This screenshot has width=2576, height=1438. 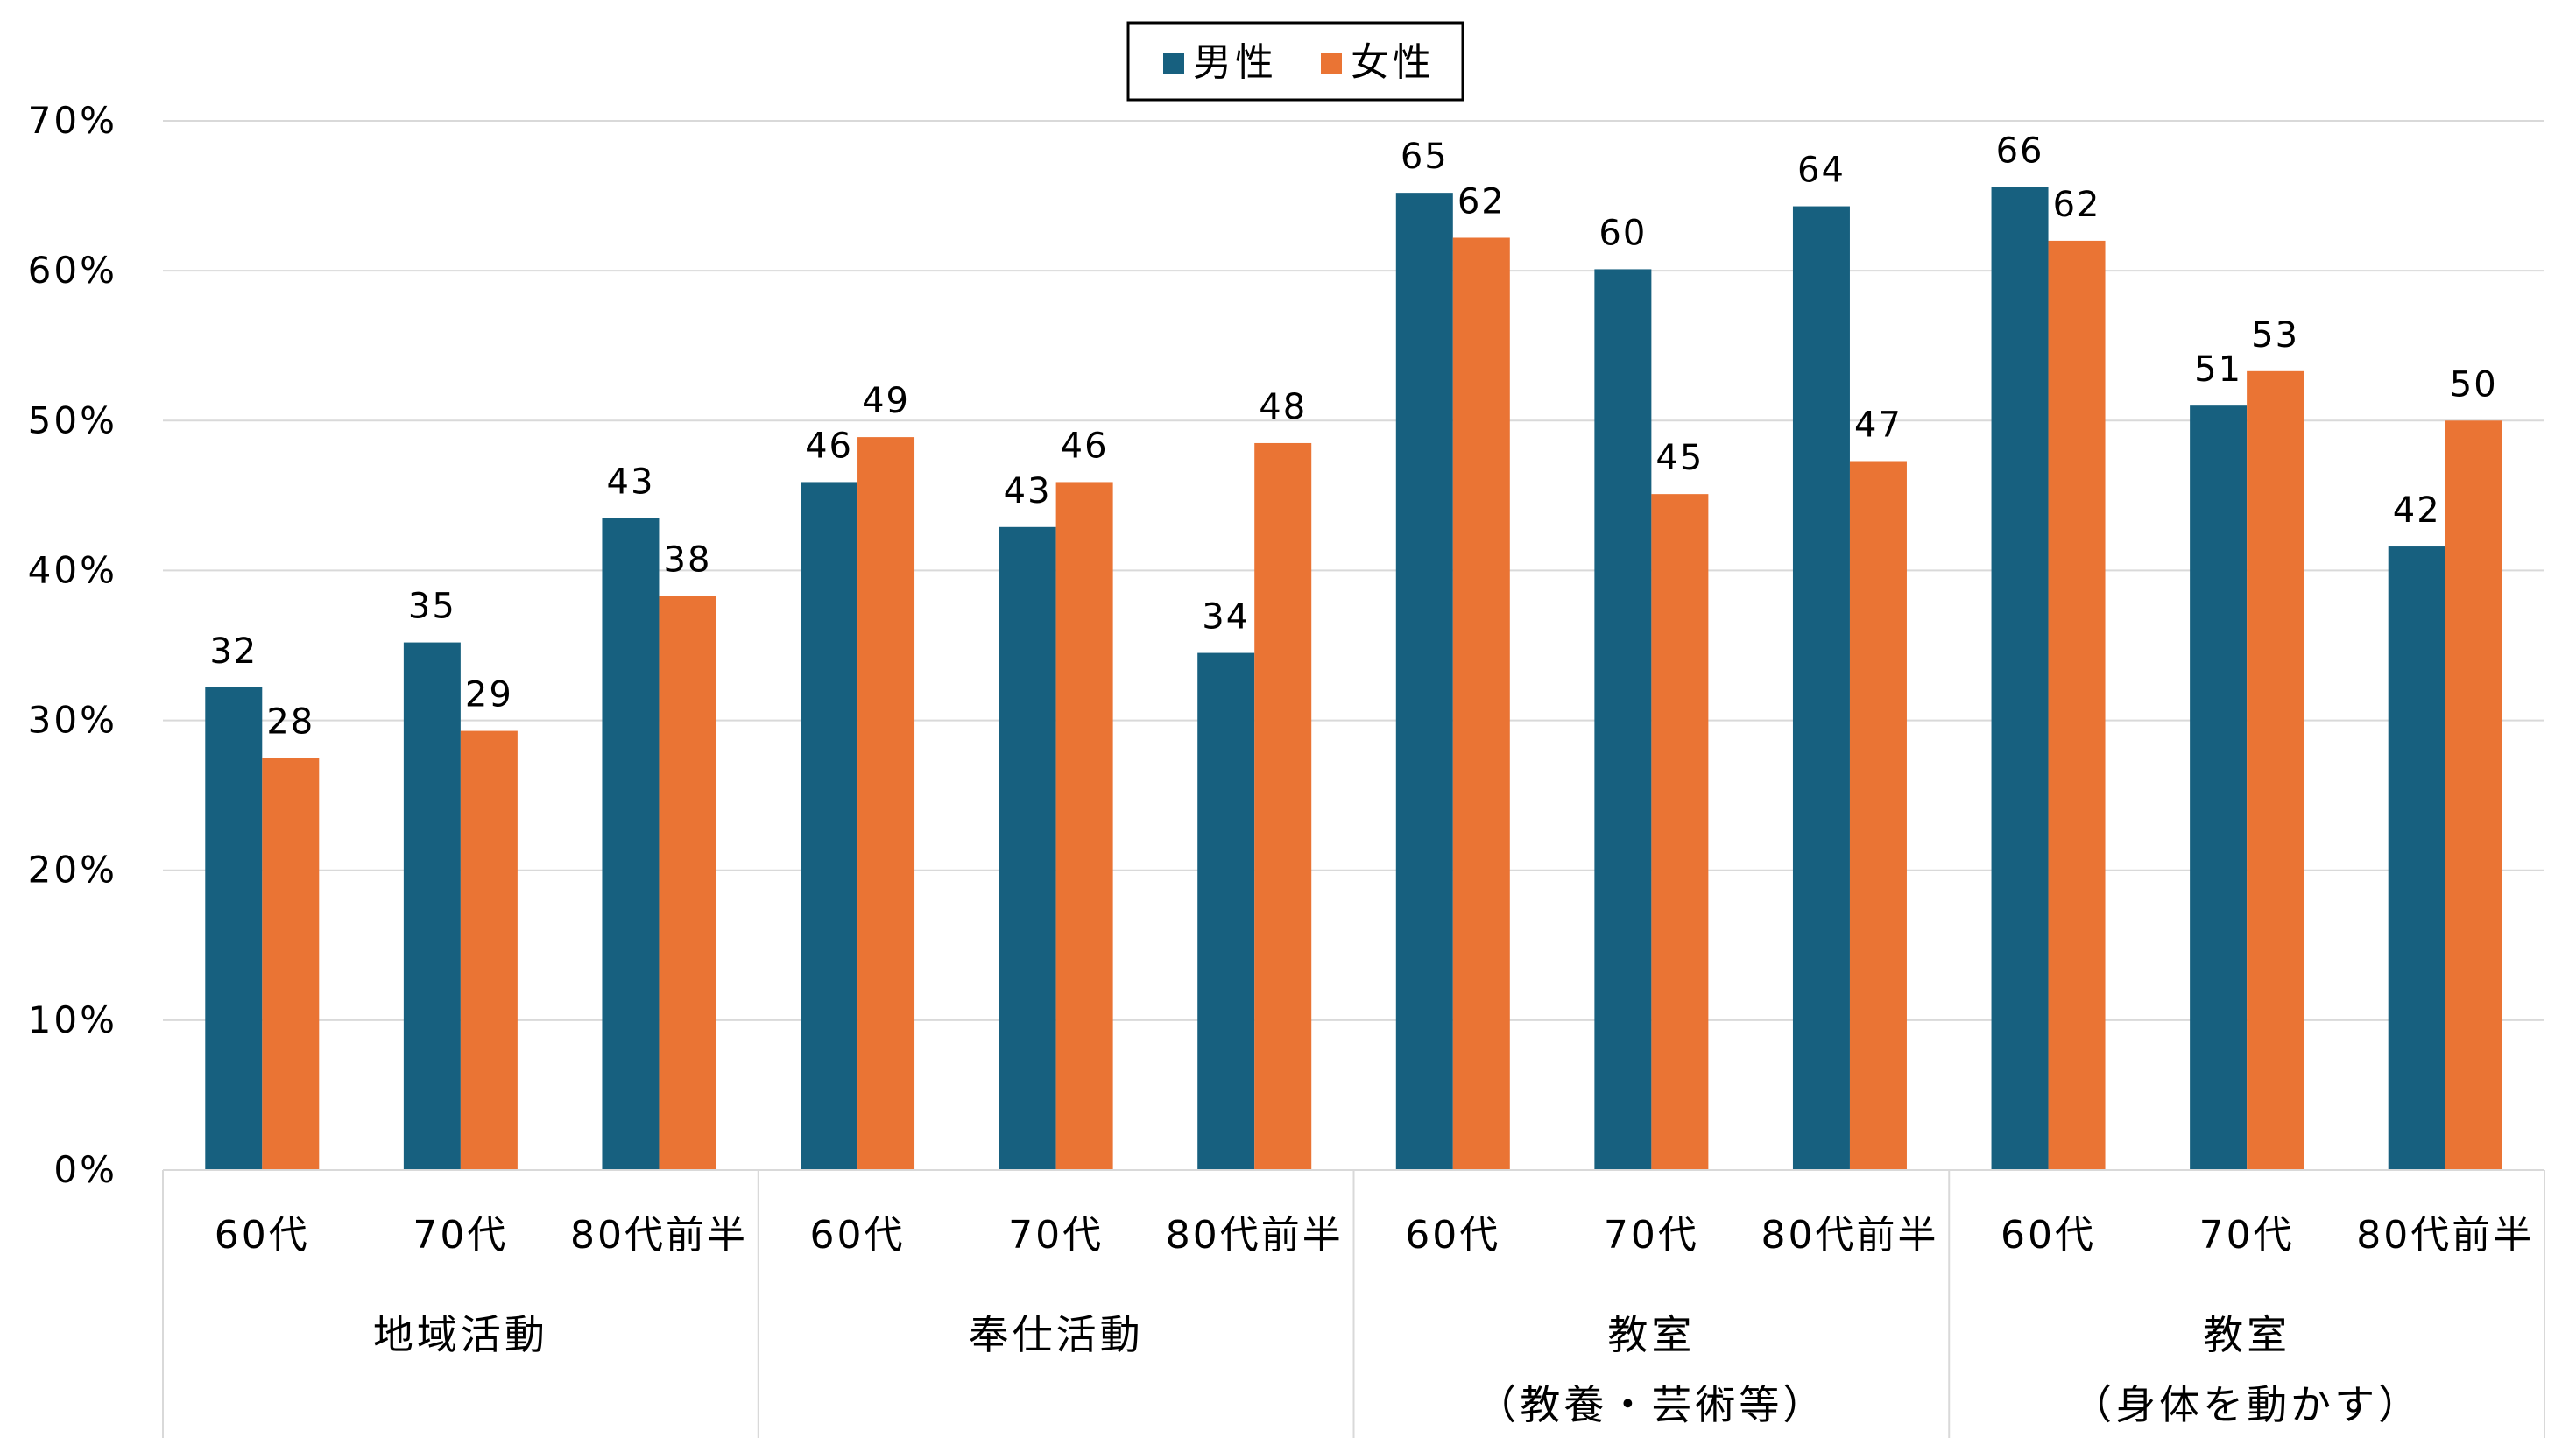 I want to click on data-label: 38, so click(x=688, y=560).